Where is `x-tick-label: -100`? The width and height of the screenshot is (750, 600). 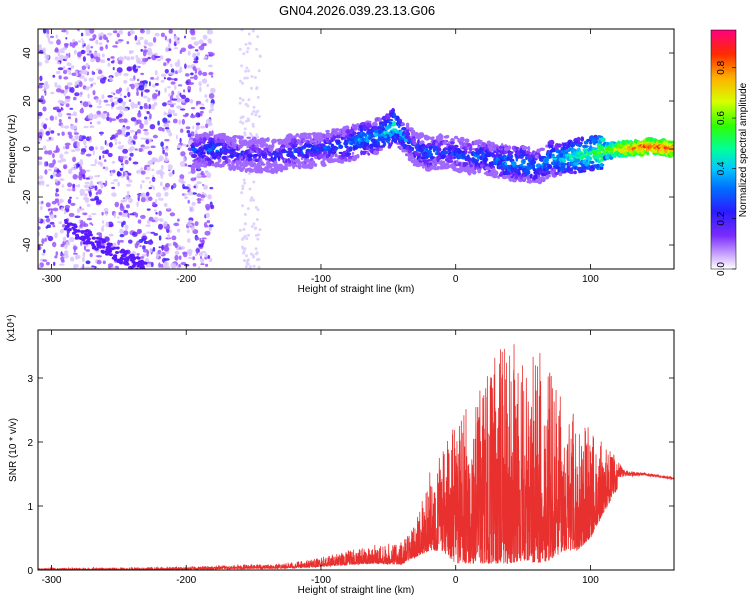
x-tick-label: -100 is located at coordinates (321, 580).